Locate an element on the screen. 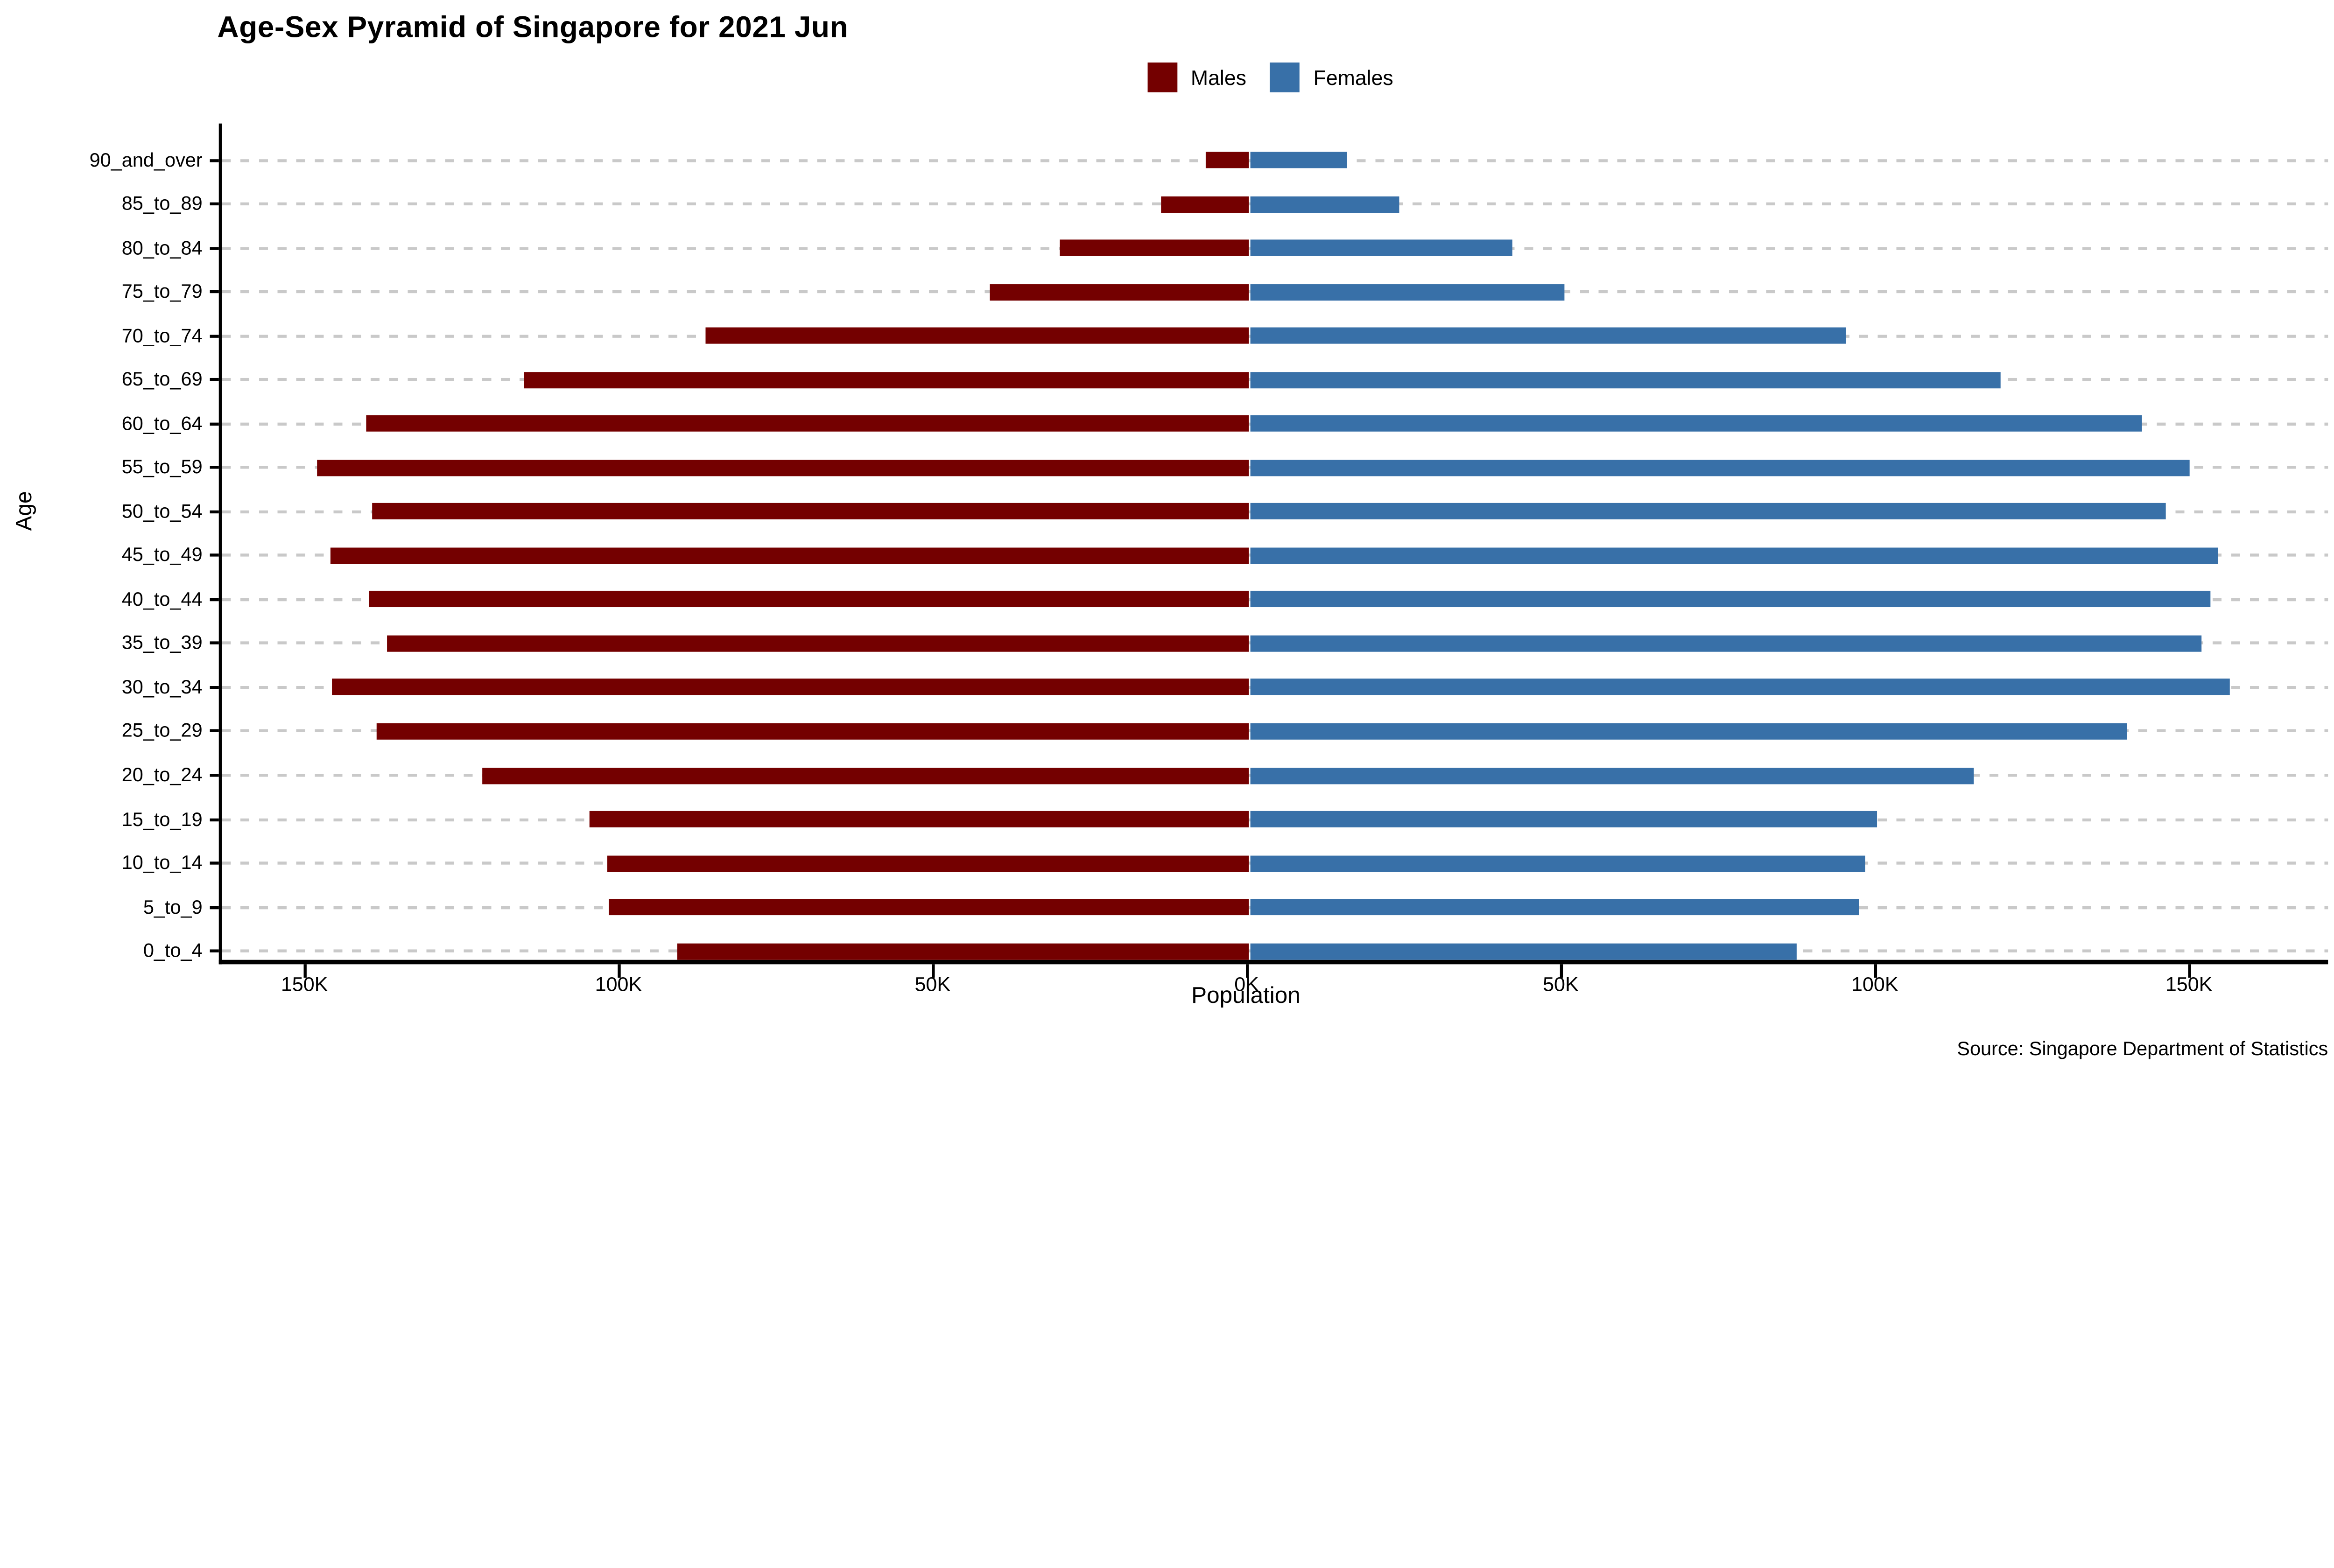 The height and width of the screenshot is (1568, 2334). legend-item-females: Females is located at coordinates (1331, 77).